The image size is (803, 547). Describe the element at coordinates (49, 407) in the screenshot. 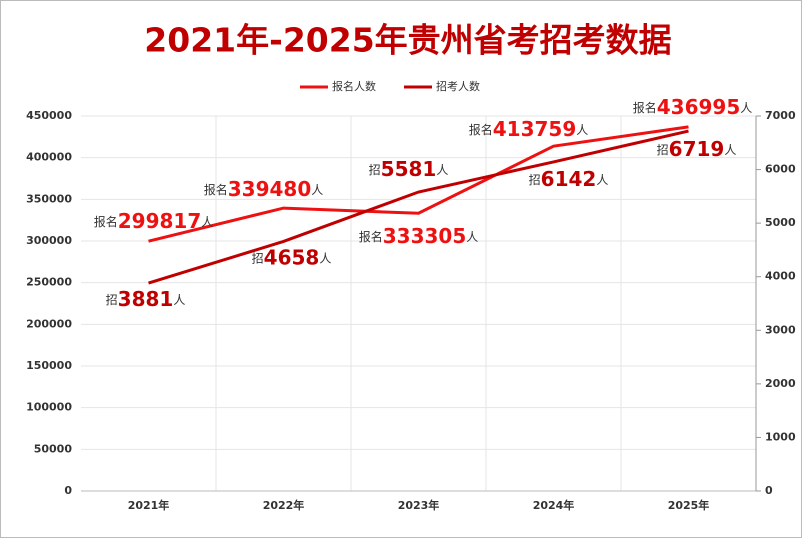

I see `y-tick-label: 100000` at that location.